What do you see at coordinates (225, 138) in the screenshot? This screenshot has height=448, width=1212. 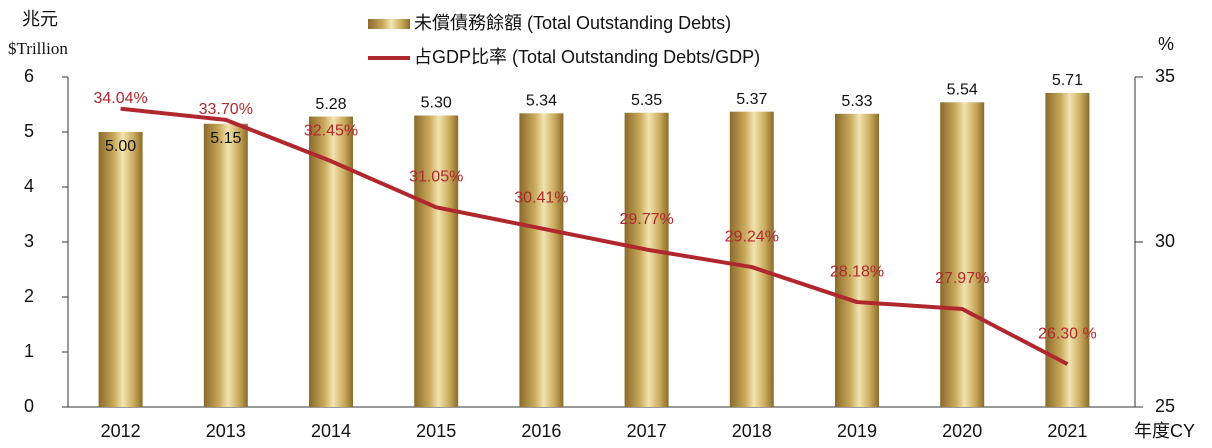 I see `bar-value-label: 5.15` at bounding box center [225, 138].